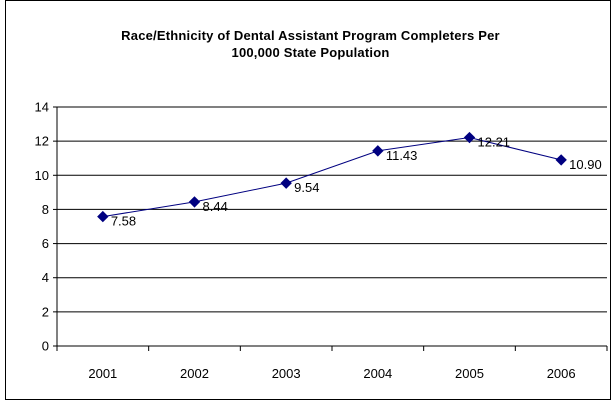  I want to click on data-label-2002: 8.44, so click(215, 206).